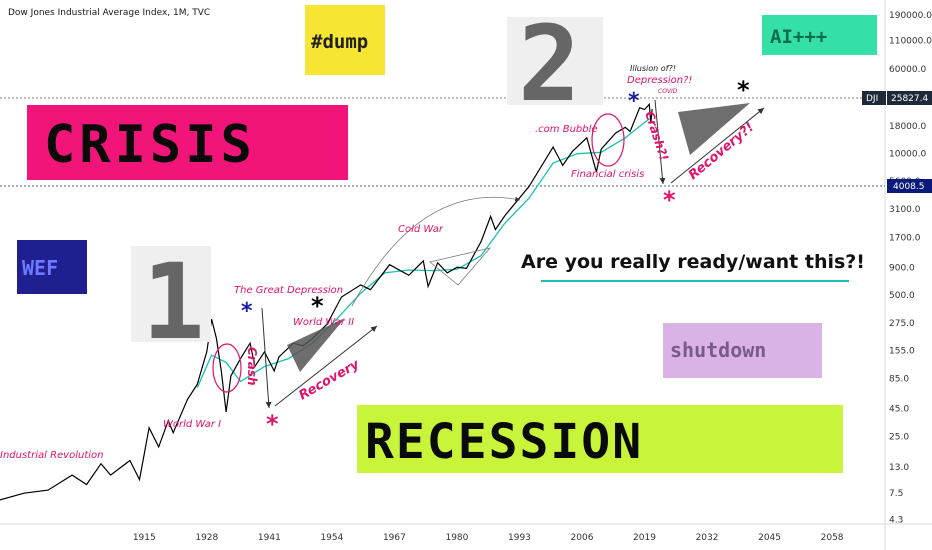 This screenshot has width=932, height=550. Describe the element at coordinates (171, 294) in the screenshot. I see `numeral-1-bg` at that location.